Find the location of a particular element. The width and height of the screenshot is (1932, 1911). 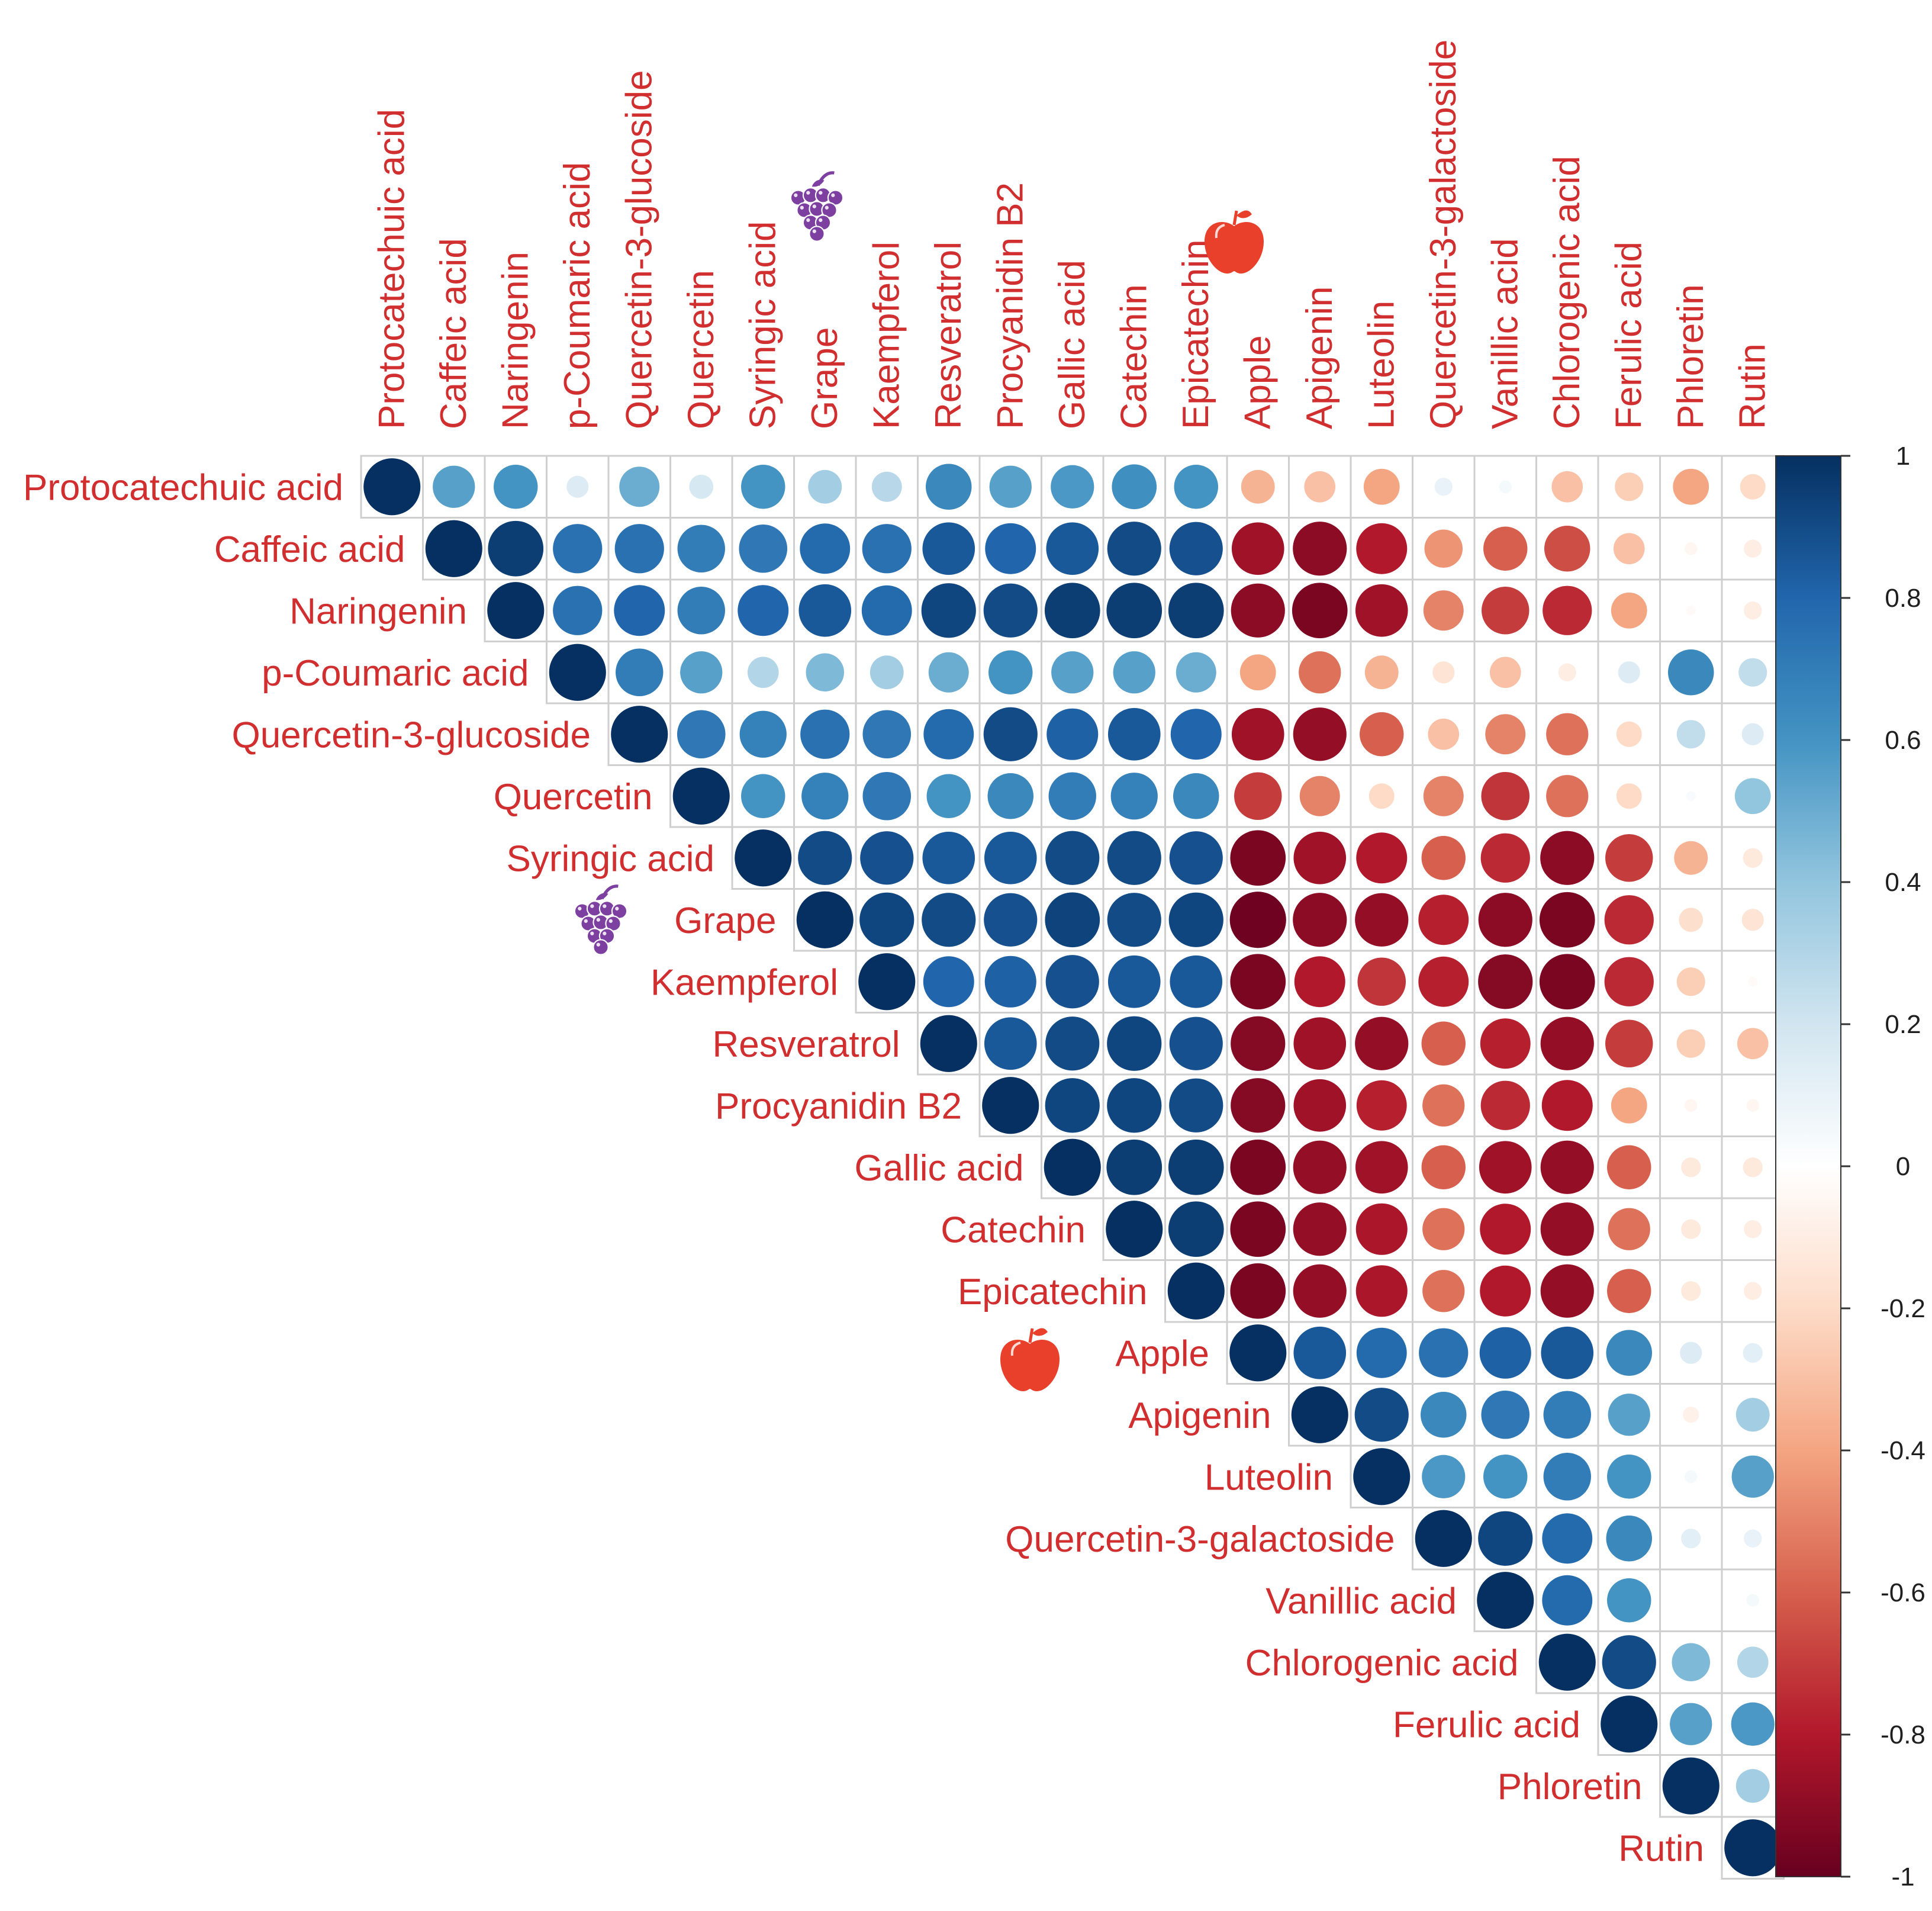

corr-circle-caffeic-acid-rutin is located at coordinates (1753, 548).